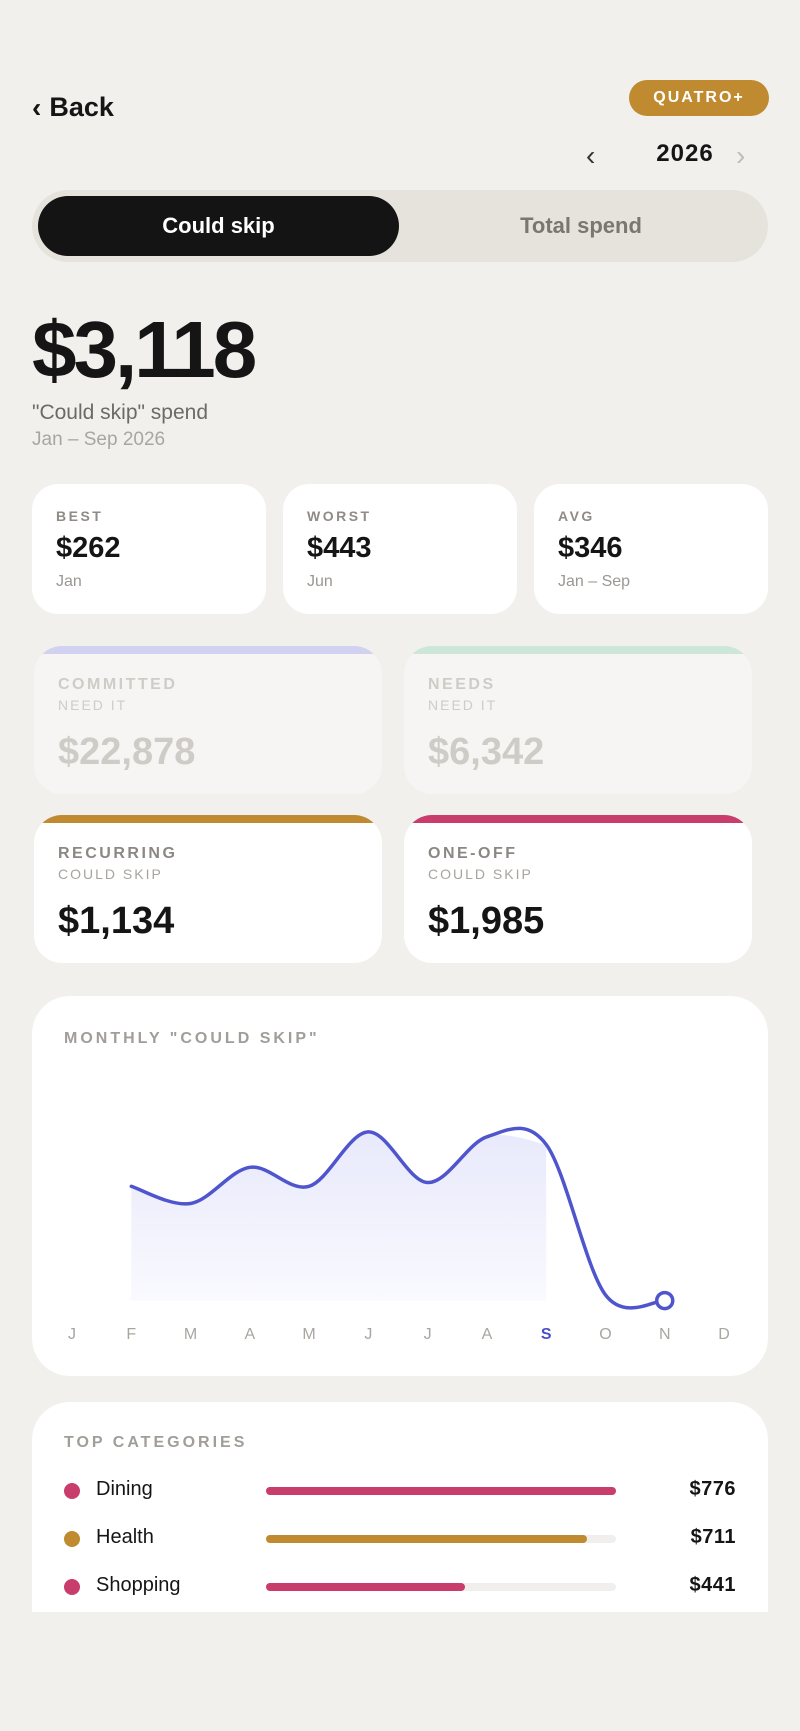  What do you see at coordinates (546, 1334) in the screenshot?
I see `x-tick-label: S` at bounding box center [546, 1334].